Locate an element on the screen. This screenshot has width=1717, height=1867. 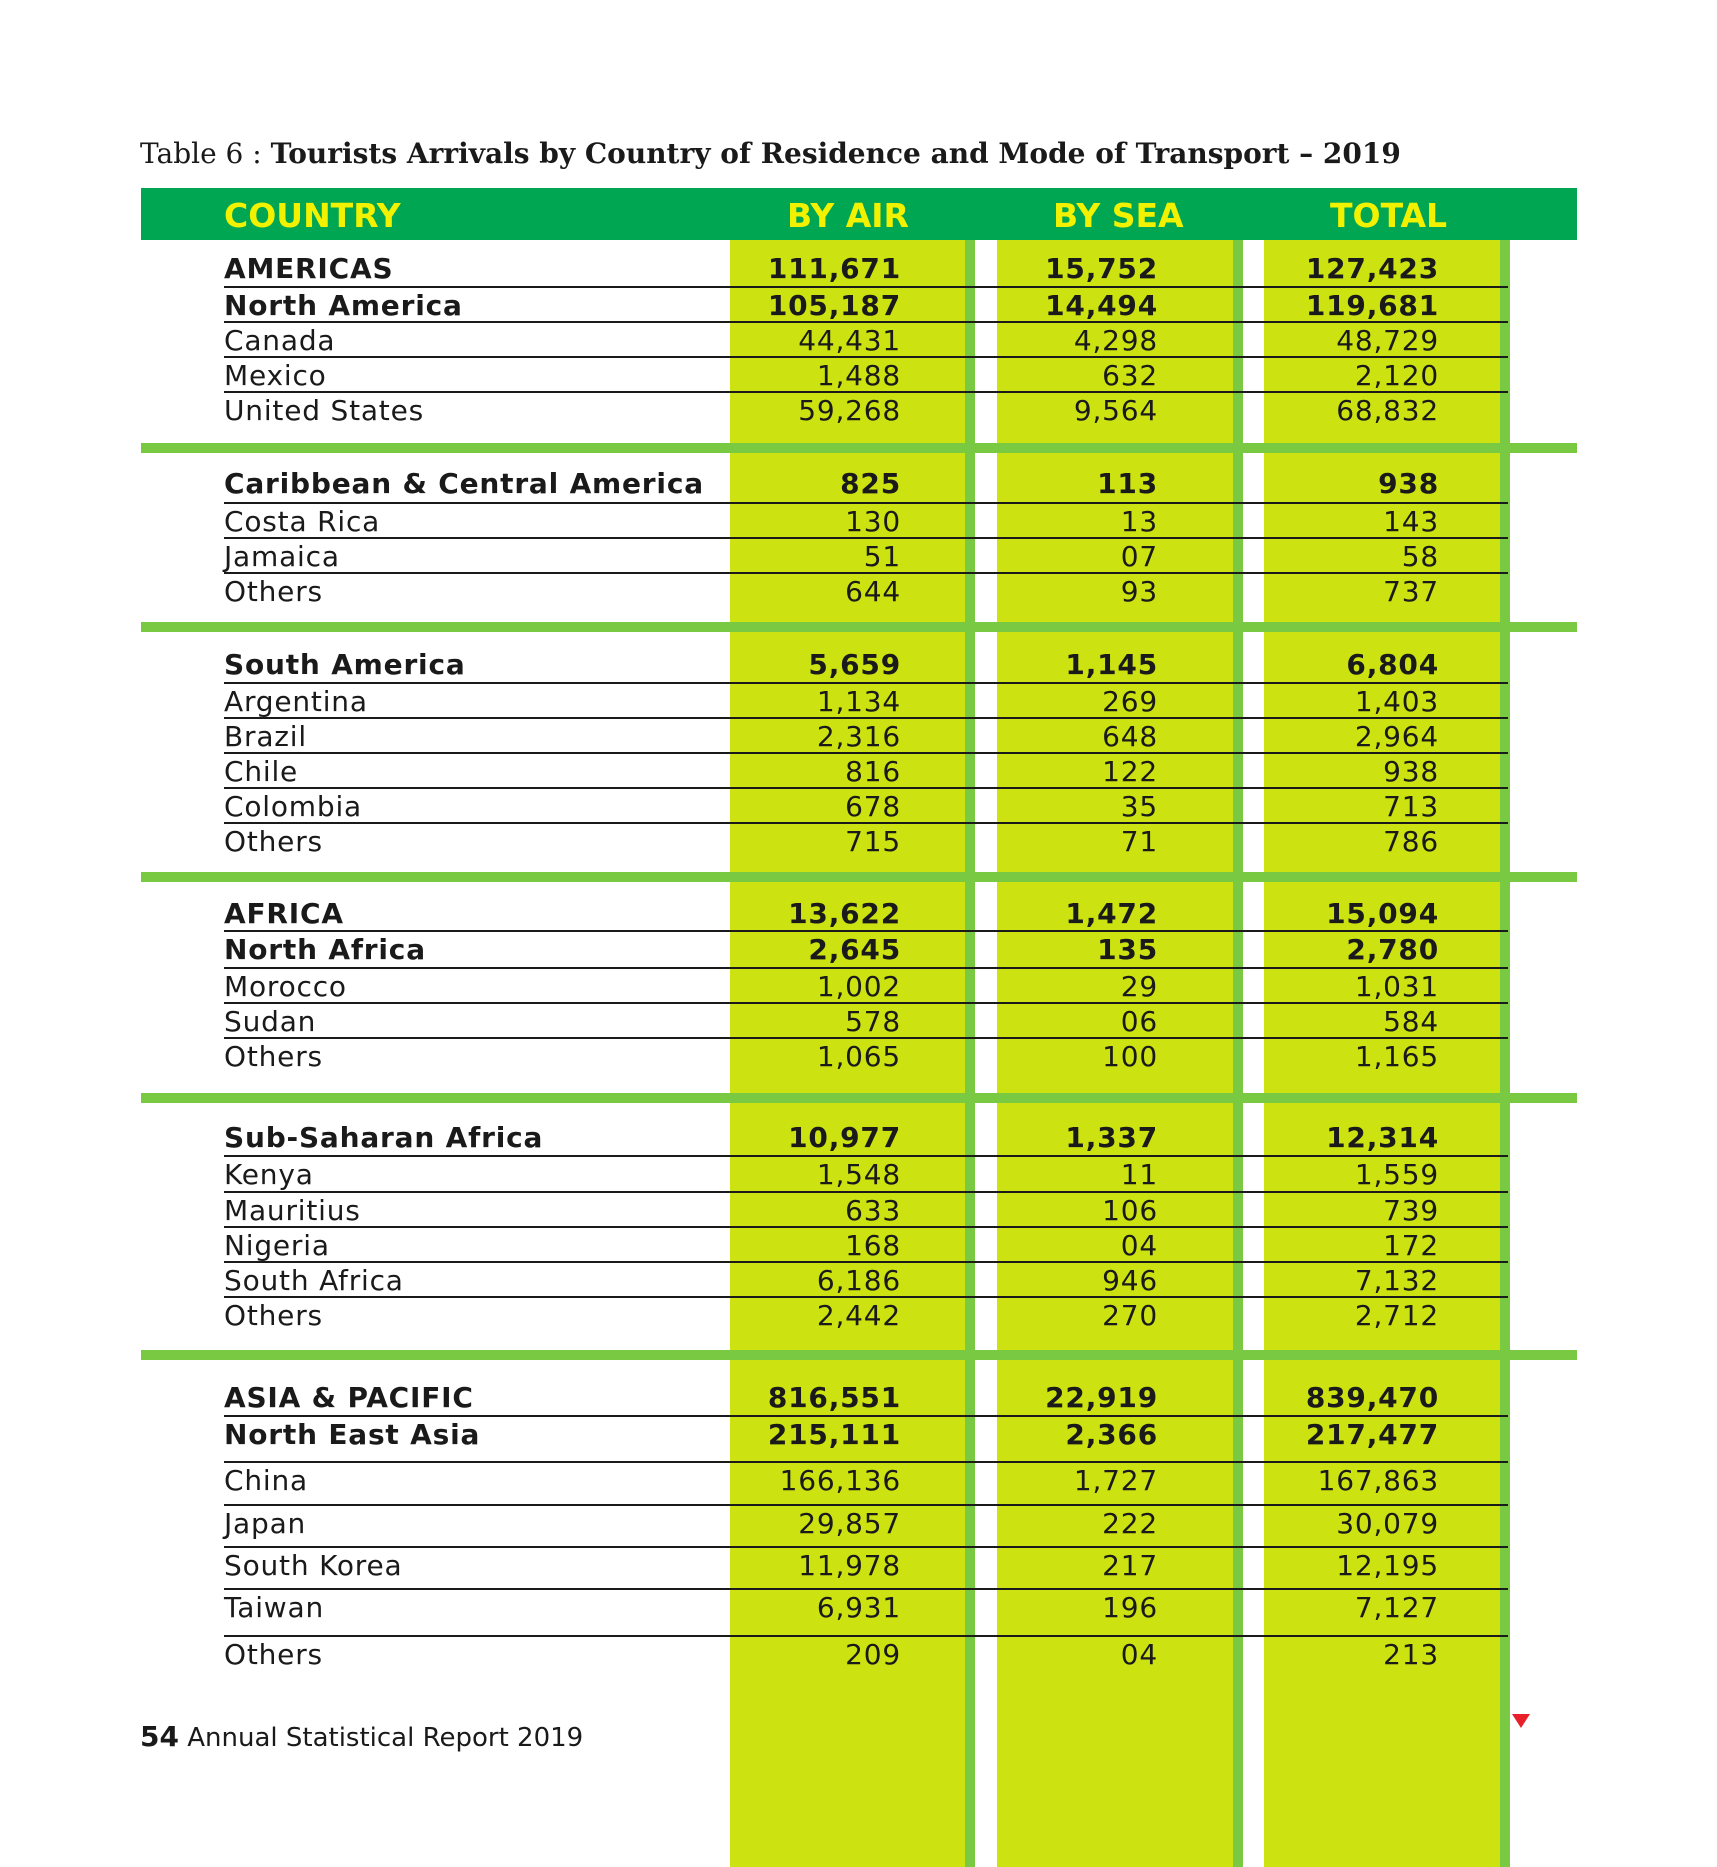
row-country-name: Japan is located at coordinates (265, 1523).